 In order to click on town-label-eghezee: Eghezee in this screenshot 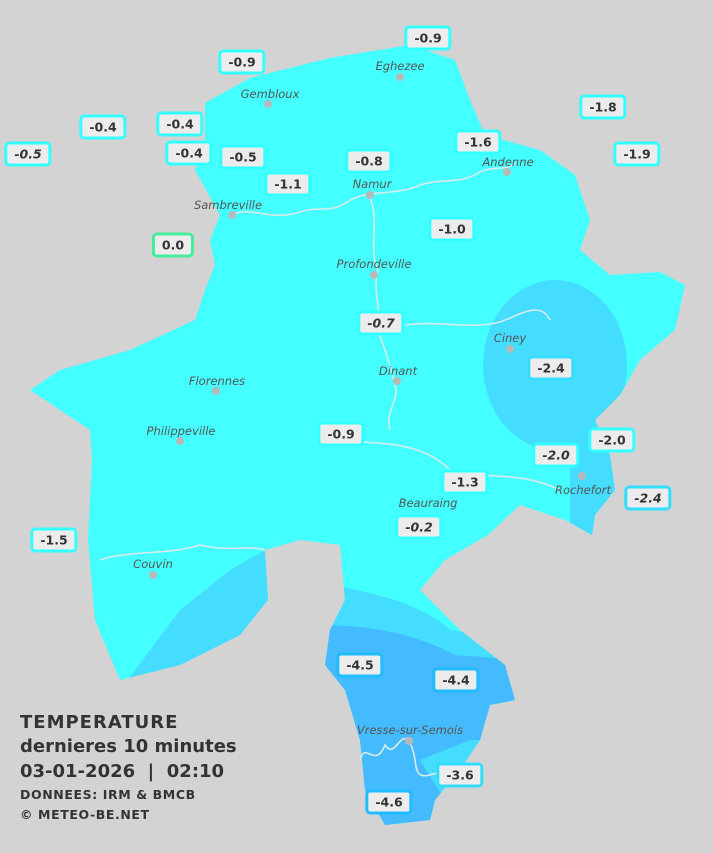, I will do `click(400, 66)`.